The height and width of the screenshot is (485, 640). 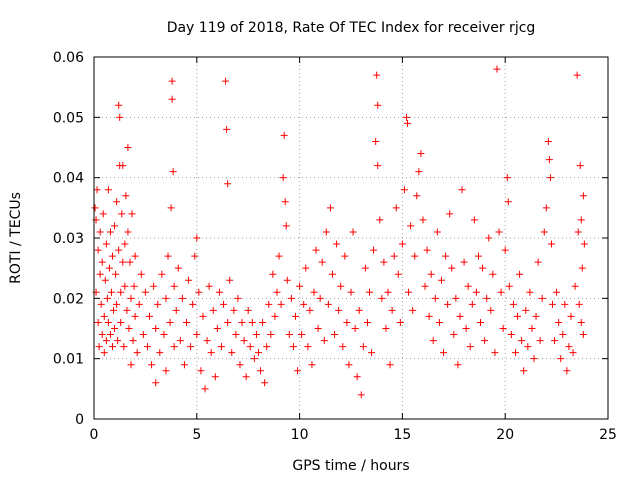 What do you see at coordinates (300, 435) in the screenshot?
I see `x-tick-label: 10` at bounding box center [300, 435].